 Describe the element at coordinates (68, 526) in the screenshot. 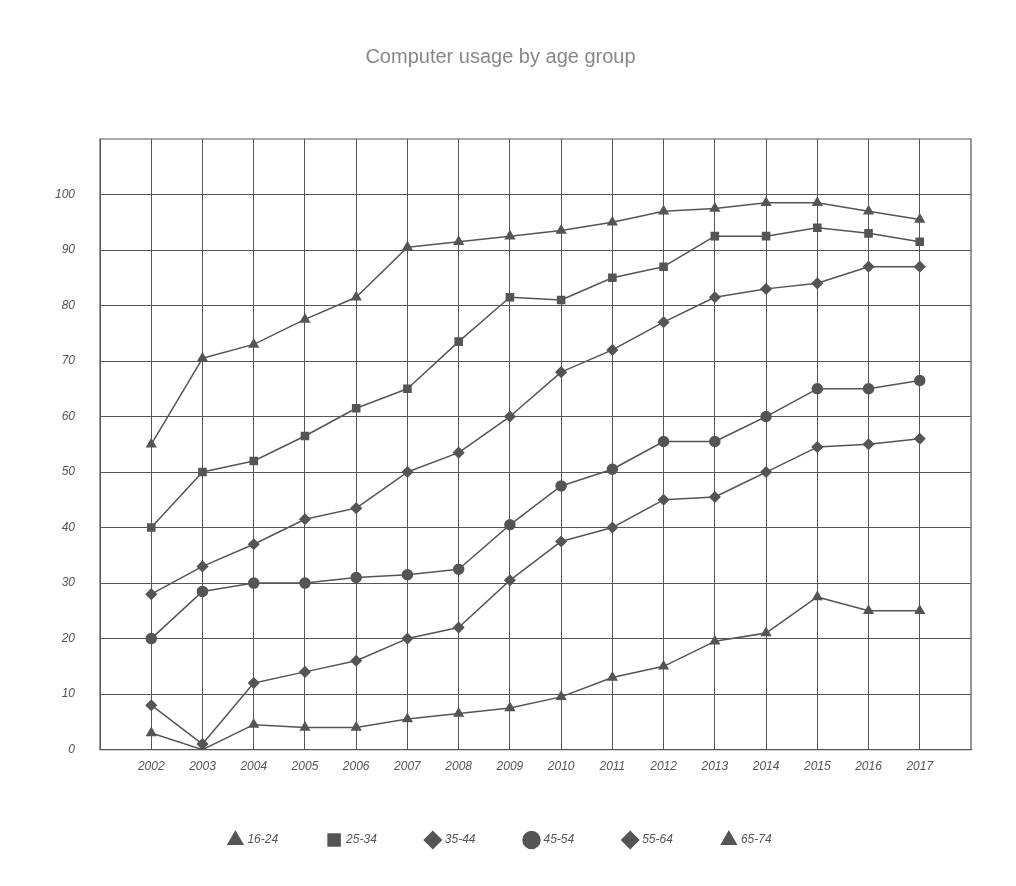

I see `y-tick-label: 40` at that location.